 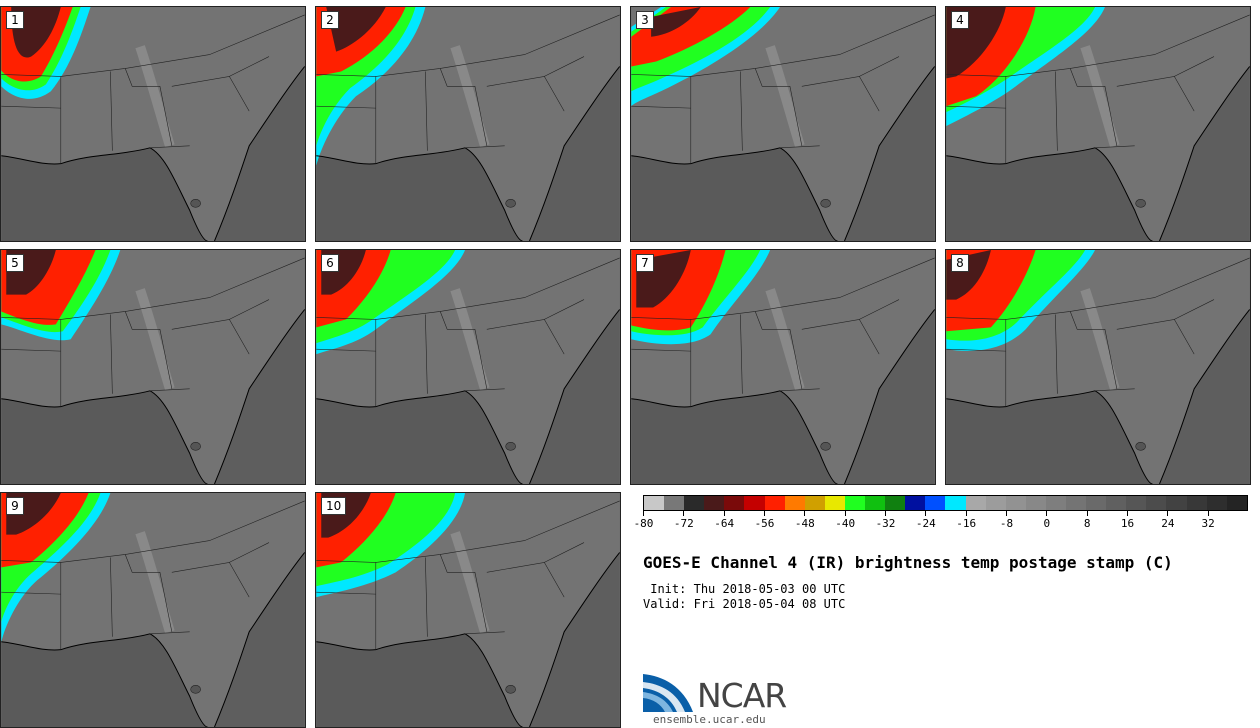 What do you see at coordinates (645, 263) in the screenshot?
I see `member-number-badge: 7` at bounding box center [645, 263].